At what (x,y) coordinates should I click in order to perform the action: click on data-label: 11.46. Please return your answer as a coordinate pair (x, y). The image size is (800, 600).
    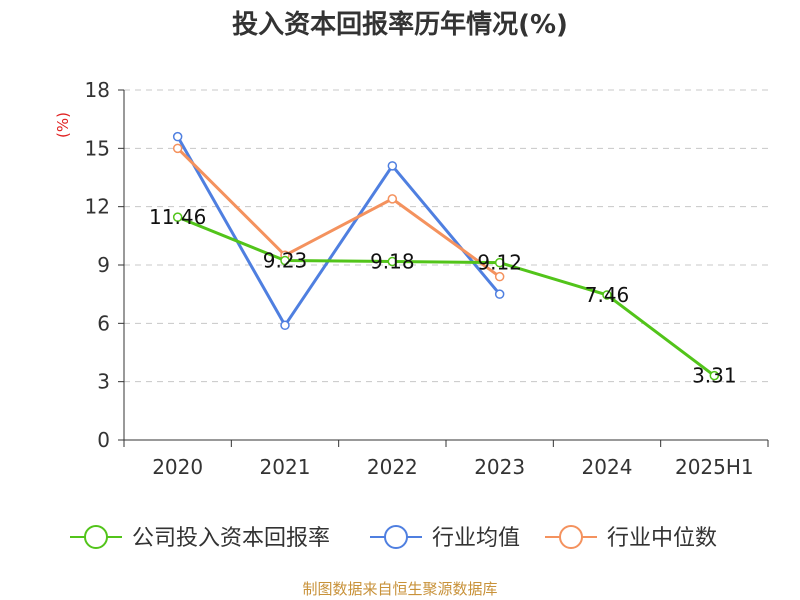
    Looking at the image, I should click on (177, 217).